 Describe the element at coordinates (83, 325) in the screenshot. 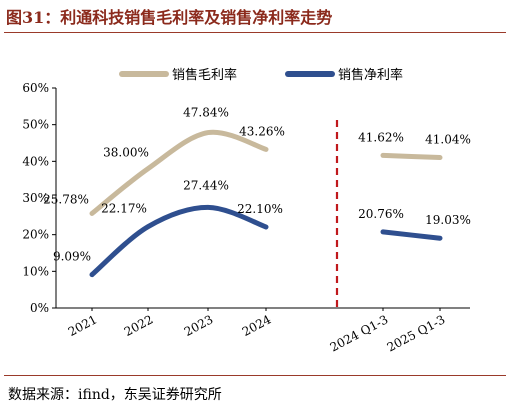

I see `x-tick-label: 2021` at that location.